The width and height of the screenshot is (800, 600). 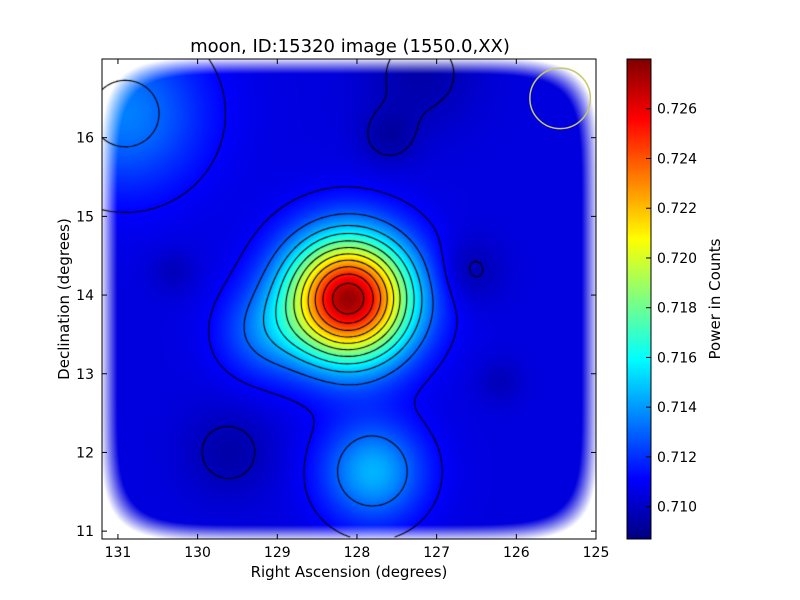 I want to click on colorbar-tick-label: 0.726, so click(x=677, y=110).